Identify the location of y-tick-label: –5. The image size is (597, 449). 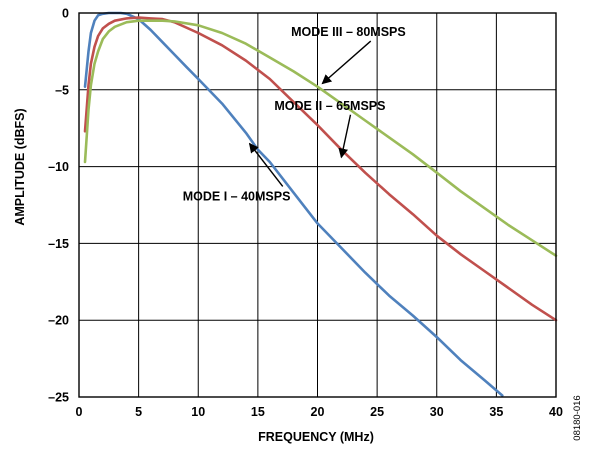
(62, 90).